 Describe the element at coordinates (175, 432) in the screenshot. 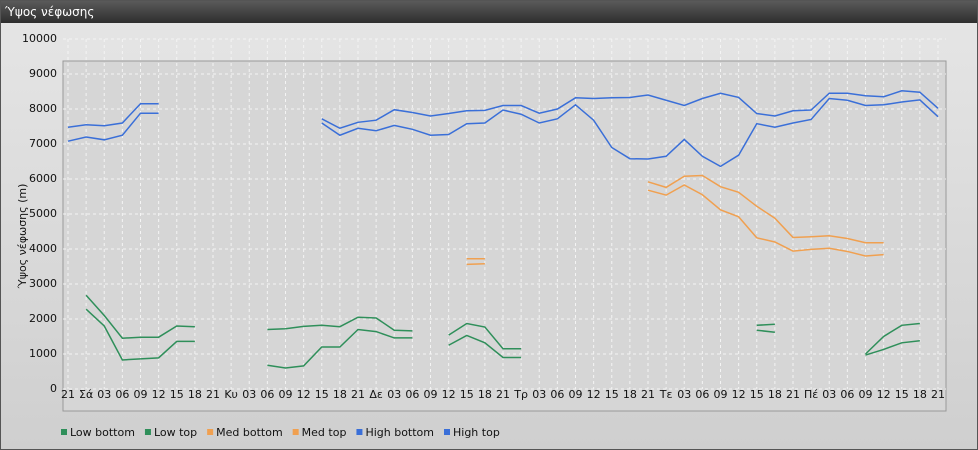

I see `legend-label: Low top` at that location.